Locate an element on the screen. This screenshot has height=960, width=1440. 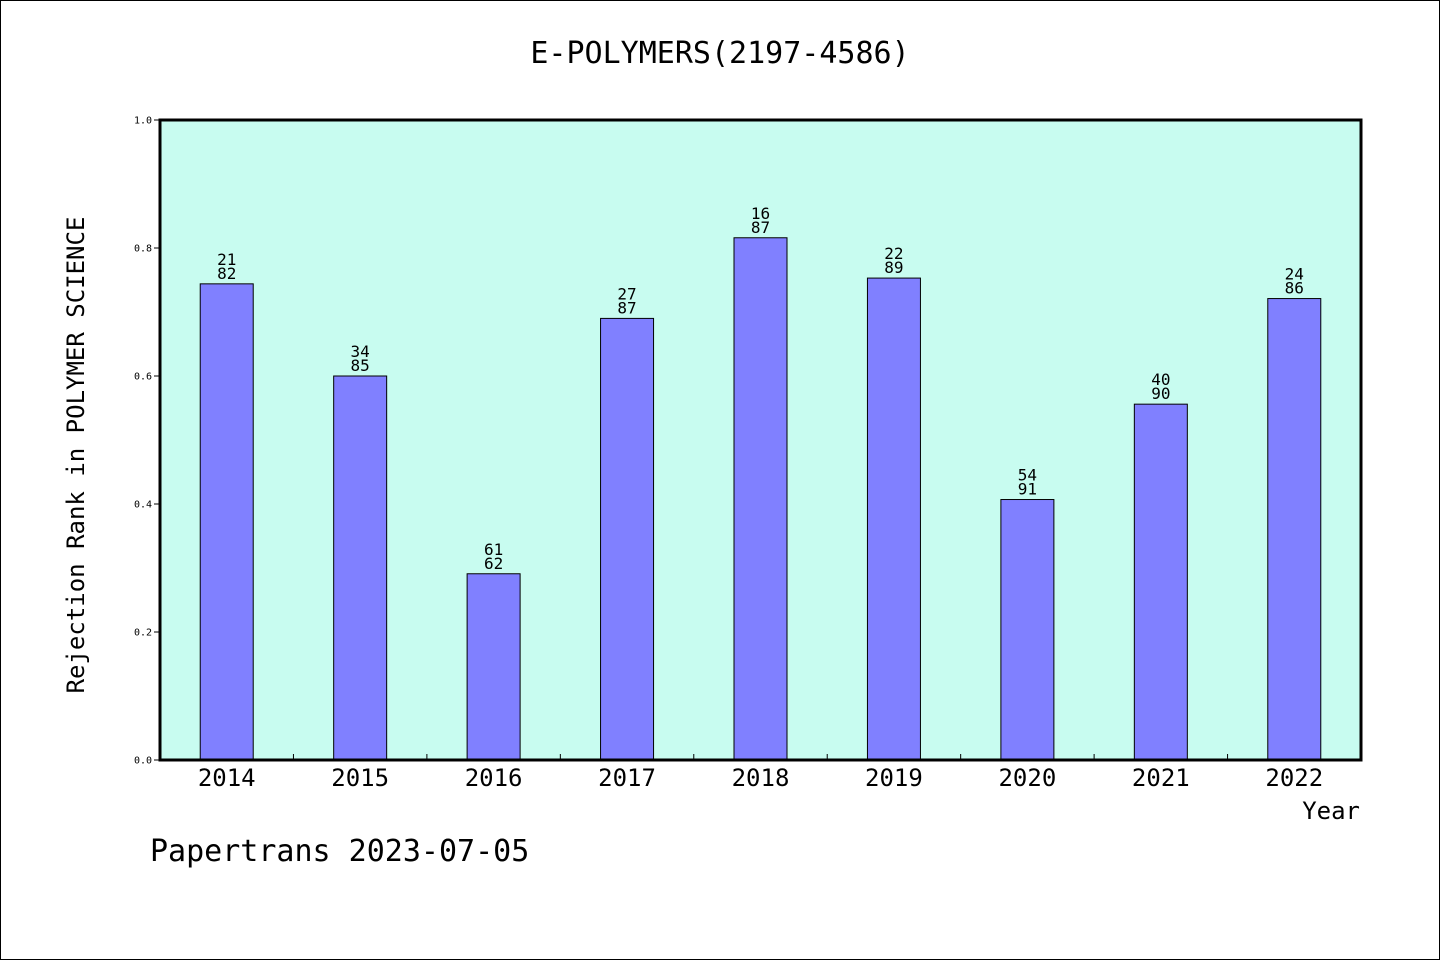
bar-label-total-2017: 87 is located at coordinates (626, 307).